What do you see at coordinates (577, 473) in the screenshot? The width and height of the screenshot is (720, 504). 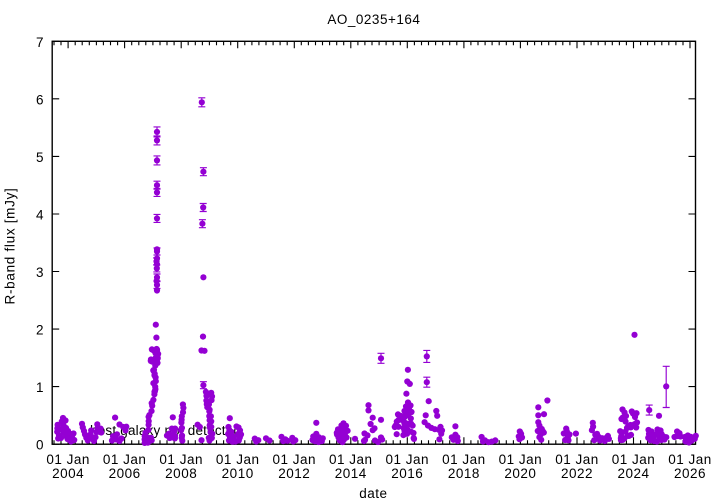 I see `svg-text: 2022` at bounding box center [577, 473].